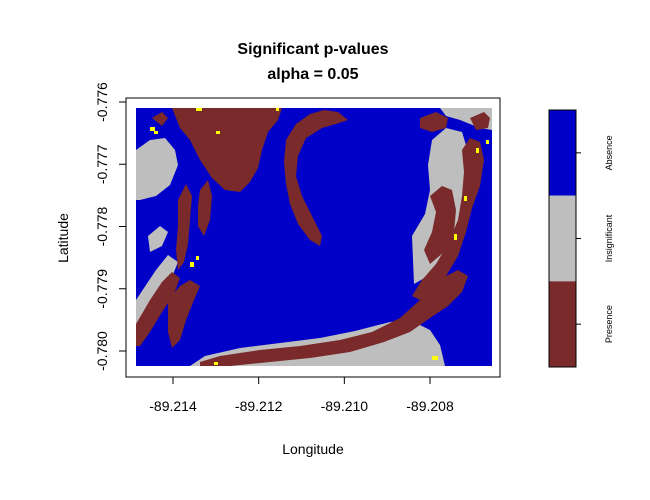 The width and height of the screenshot is (650, 500). Describe the element at coordinates (158, 239) in the screenshot. I see `insignificant-region-west-center` at that location.